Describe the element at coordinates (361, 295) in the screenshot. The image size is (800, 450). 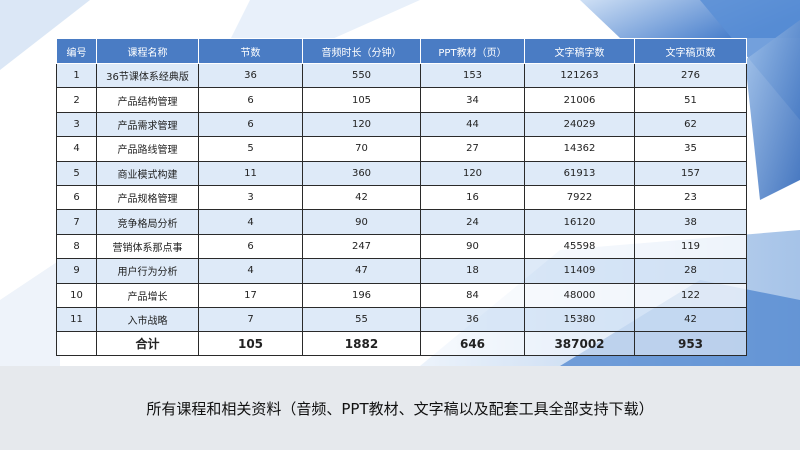
I see `cell-audio: 196` at that location.